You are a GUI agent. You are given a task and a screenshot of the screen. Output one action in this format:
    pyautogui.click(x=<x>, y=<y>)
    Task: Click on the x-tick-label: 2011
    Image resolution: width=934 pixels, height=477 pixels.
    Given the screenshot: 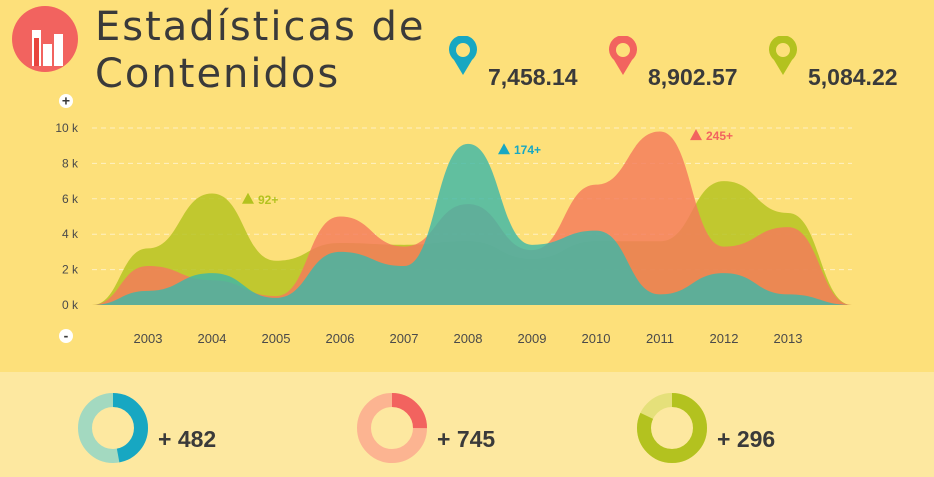 What is the action you would take?
    pyautogui.click(x=660, y=338)
    